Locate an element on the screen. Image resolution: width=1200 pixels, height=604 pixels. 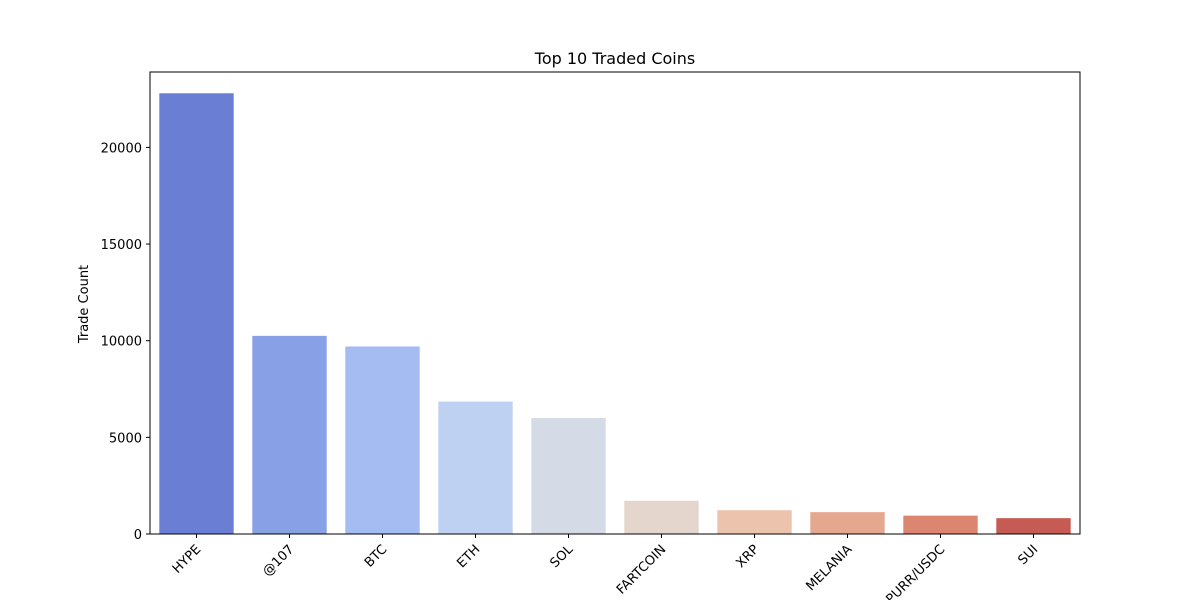
x-tick-label: XRP is located at coordinates (747, 556).